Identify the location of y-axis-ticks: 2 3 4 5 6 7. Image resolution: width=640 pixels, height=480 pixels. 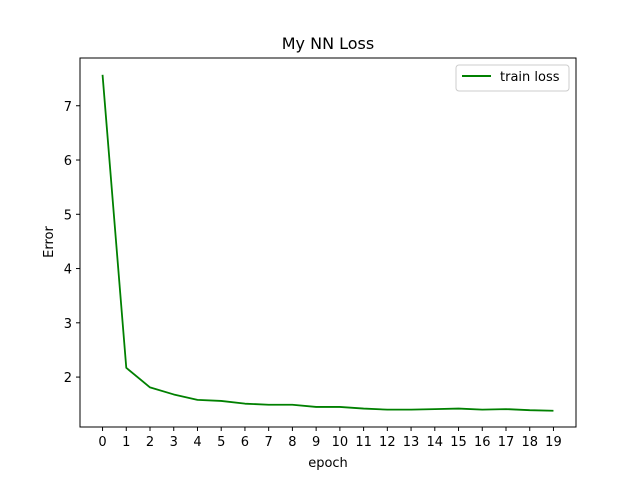
(72, 243).